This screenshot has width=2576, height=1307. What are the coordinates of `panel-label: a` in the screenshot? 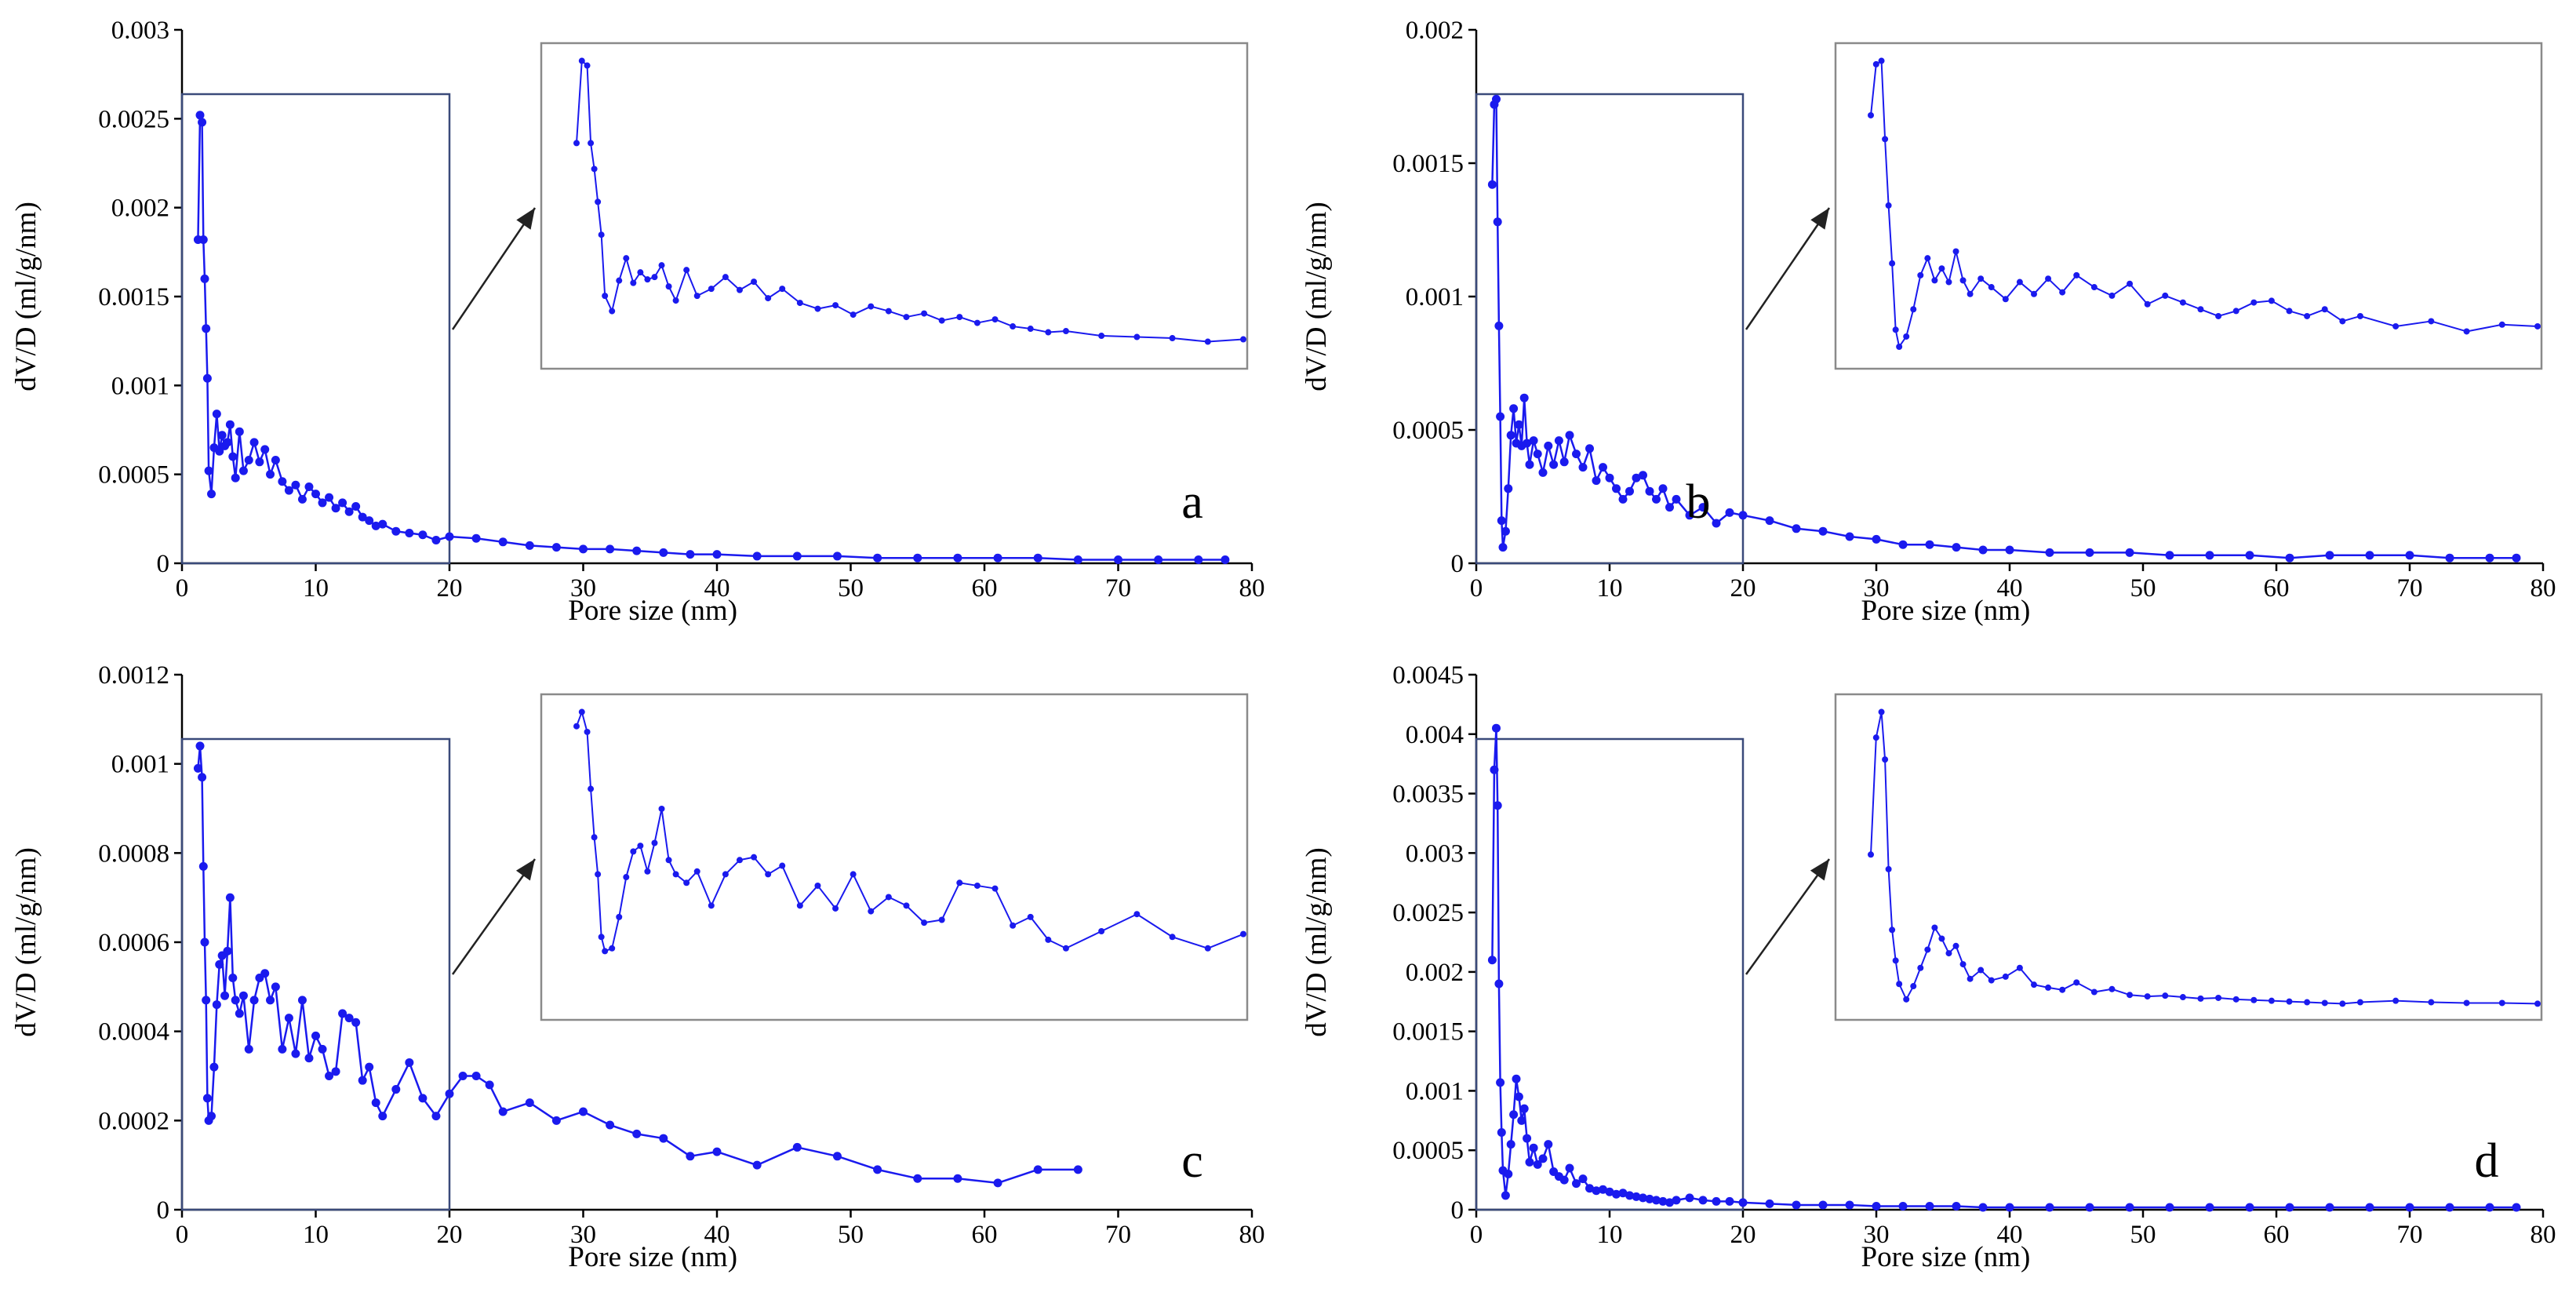 It's located at (1192, 502).